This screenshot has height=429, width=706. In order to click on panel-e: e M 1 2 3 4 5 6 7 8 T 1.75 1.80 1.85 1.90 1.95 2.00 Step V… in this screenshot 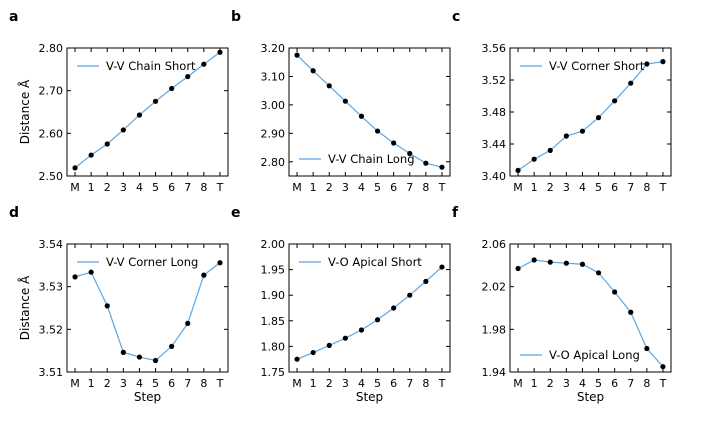, I will do `click(341, 304)`.